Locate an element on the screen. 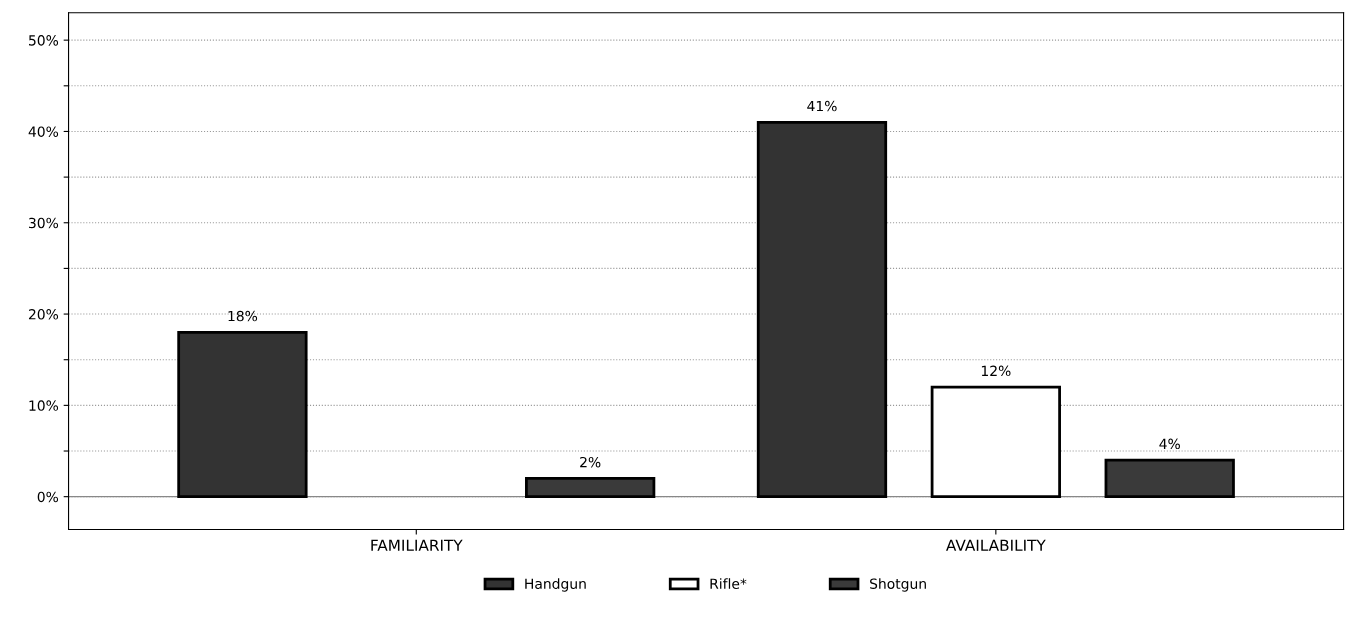 The image size is (1371, 638). y-tick-label: 0% is located at coordinates (48, 497).